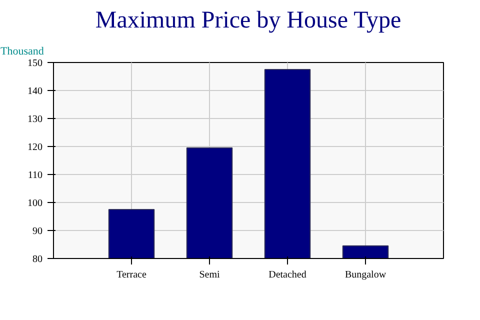 This screenshot has width=480, height=320. What do you see at coordinates (35, 203) in the screenshot?
I see `y-tick-label: 100` at bounding box center [35, 203].